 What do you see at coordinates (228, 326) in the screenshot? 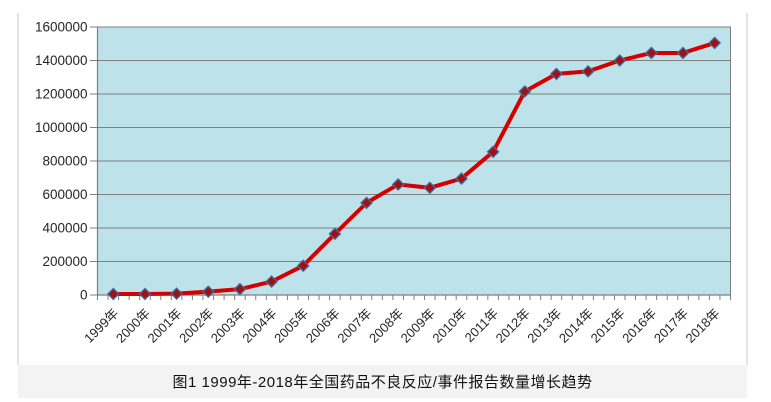
I see `x-axis-tick-label: 2003年` at bounding box center [228, 326].